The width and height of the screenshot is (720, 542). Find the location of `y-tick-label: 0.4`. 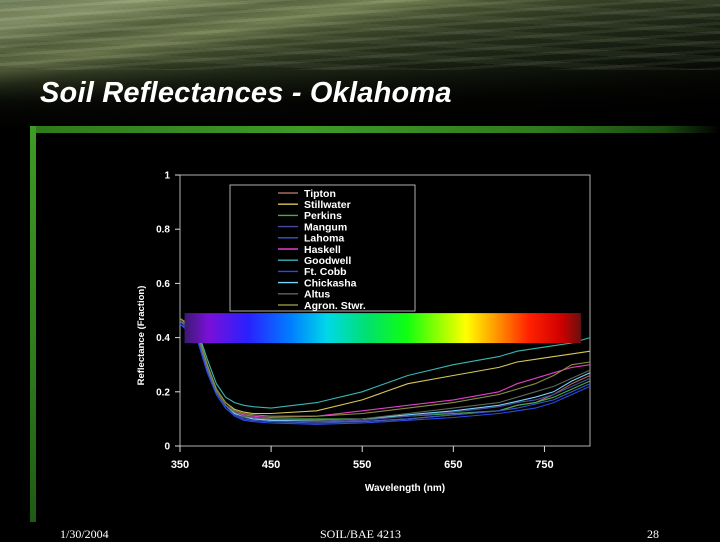

y-tick-label: 0.4 is located at coordinates (163, 338).